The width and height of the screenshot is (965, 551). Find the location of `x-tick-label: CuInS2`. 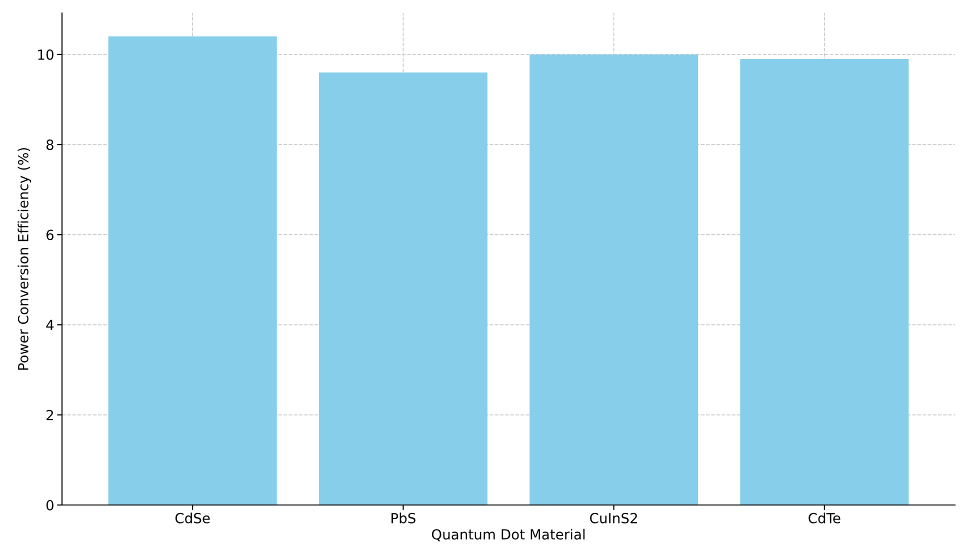

x-tick-label: CuInS2 is located at coordinates (613, 518).